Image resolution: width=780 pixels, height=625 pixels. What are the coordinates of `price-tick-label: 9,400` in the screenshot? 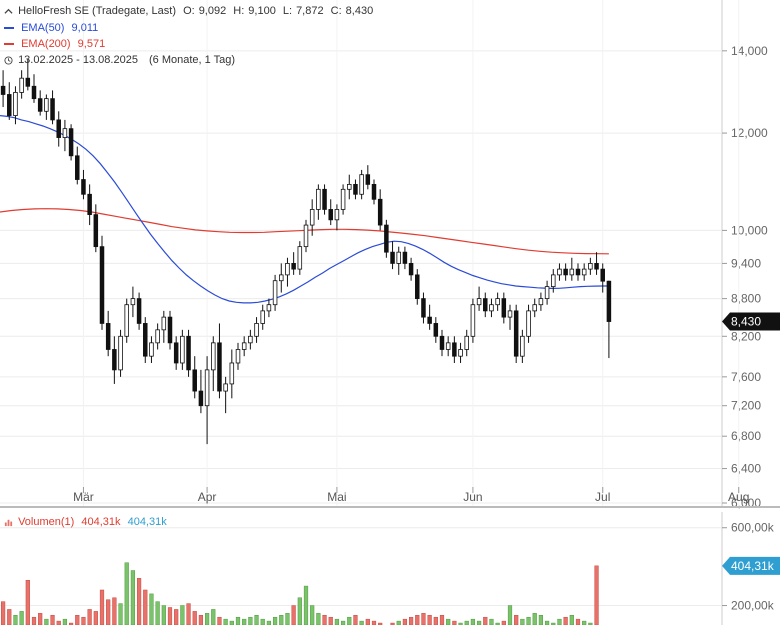 It's located at (746, 263).